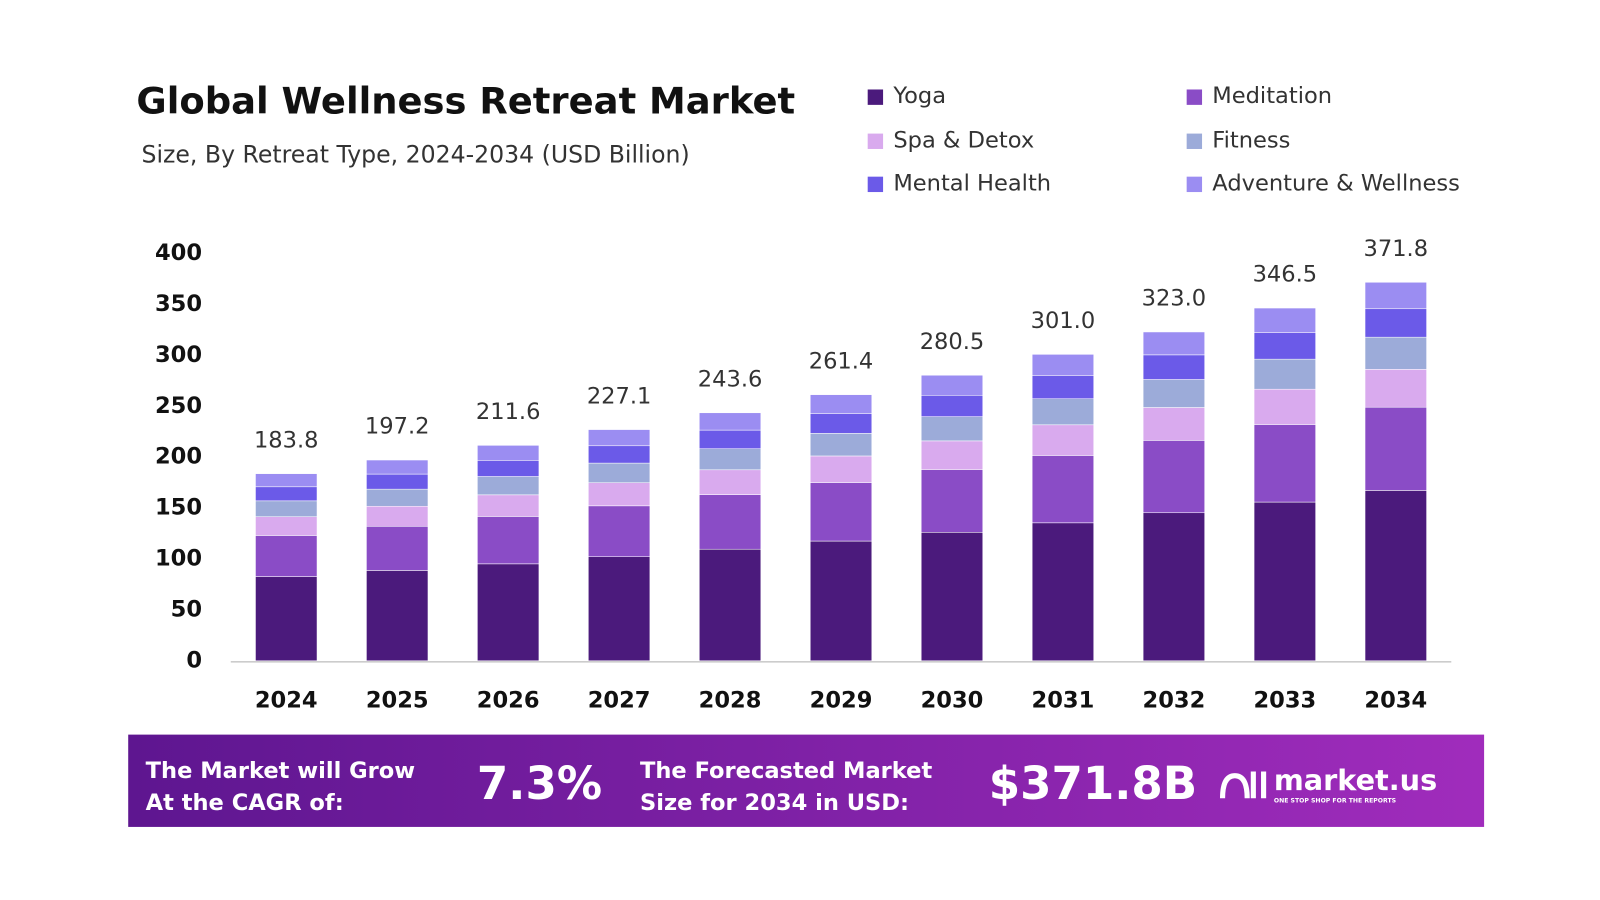 Image resolution: width=1600 pixels, height=900 pixels. Describe the element at coordinates (952, 700) in the screenshot. I see `x-tick-label: 2030` at that location.